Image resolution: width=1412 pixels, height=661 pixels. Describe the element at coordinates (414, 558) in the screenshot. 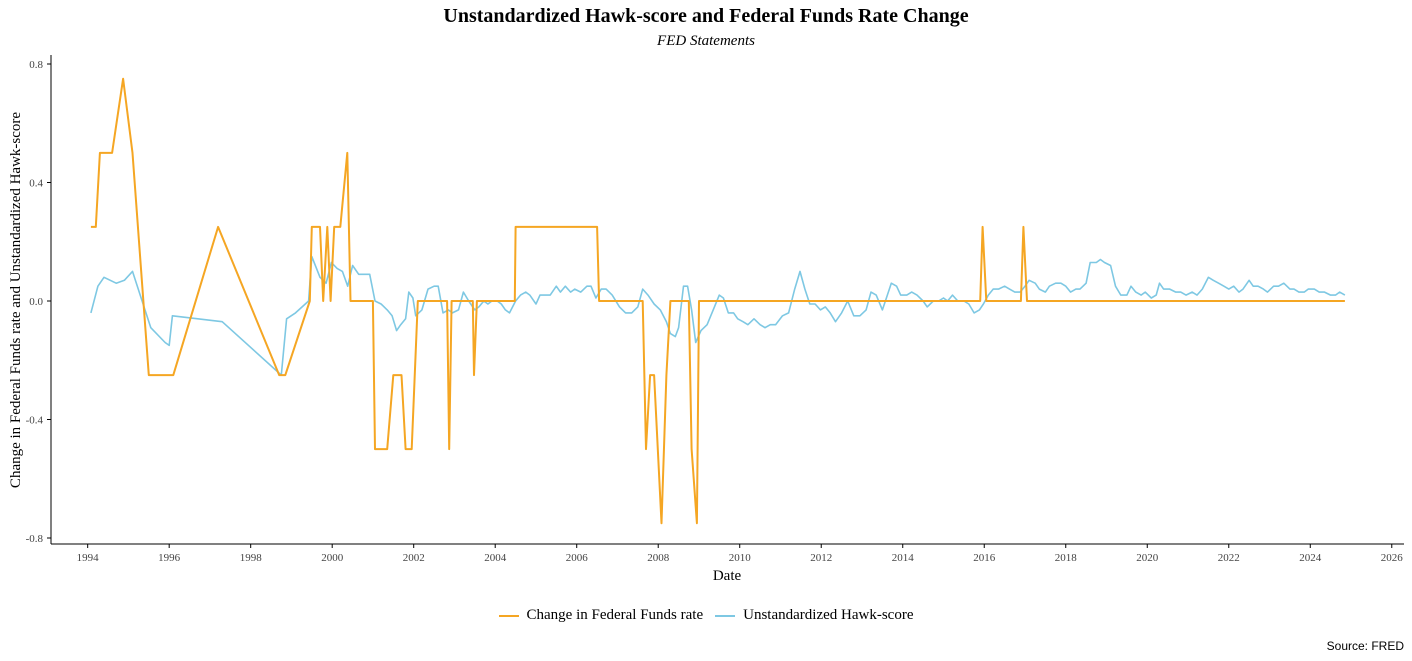

I see `x-tick-label: 2002` at that location.